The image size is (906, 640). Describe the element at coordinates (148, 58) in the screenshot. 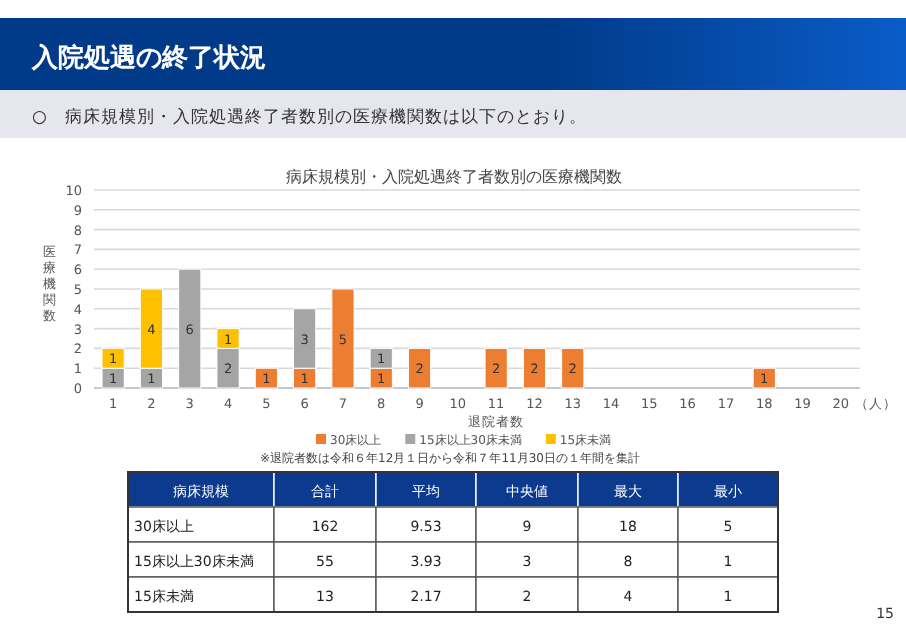

I see `text: 入院処遇の終了状況` at that location.